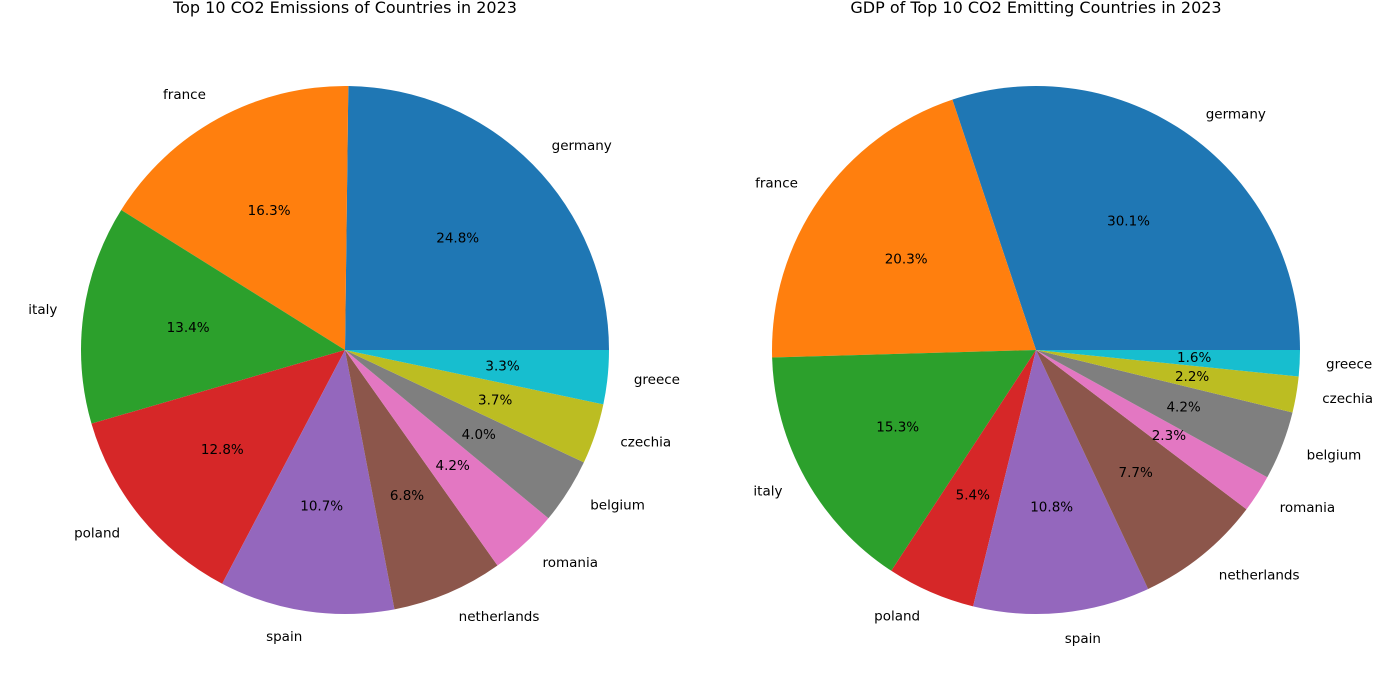 This screenshot has width=1400, height=700. Describe the element at coordinates (42, 310) in the screenshot. I see `co2-slice-label-italy: italy` at that location.